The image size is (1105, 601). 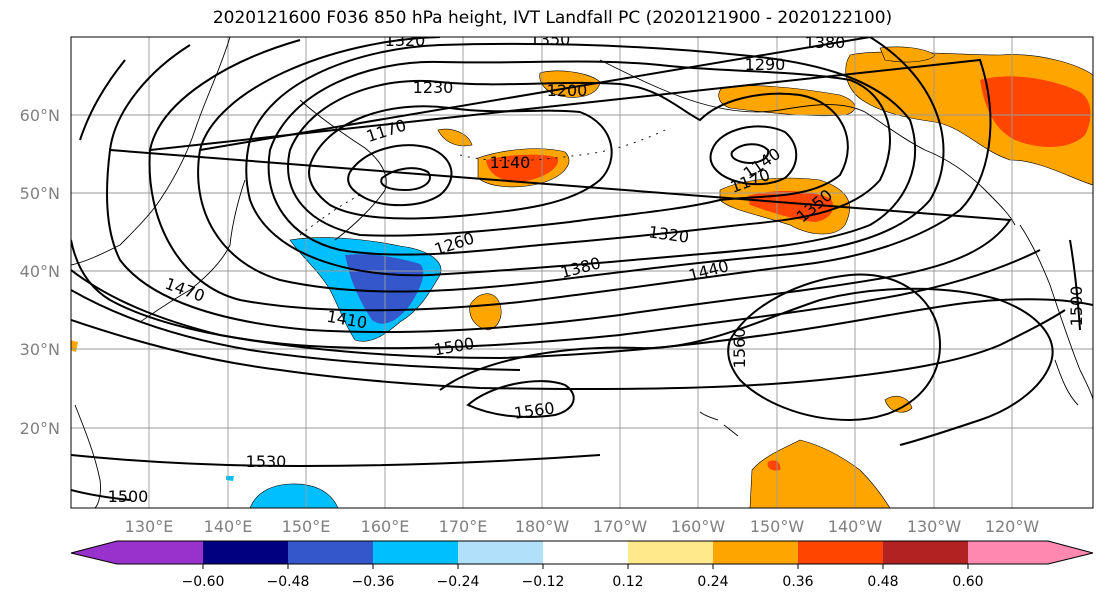 I want to click on contour-1560-outer, so click(x=746, y=366).